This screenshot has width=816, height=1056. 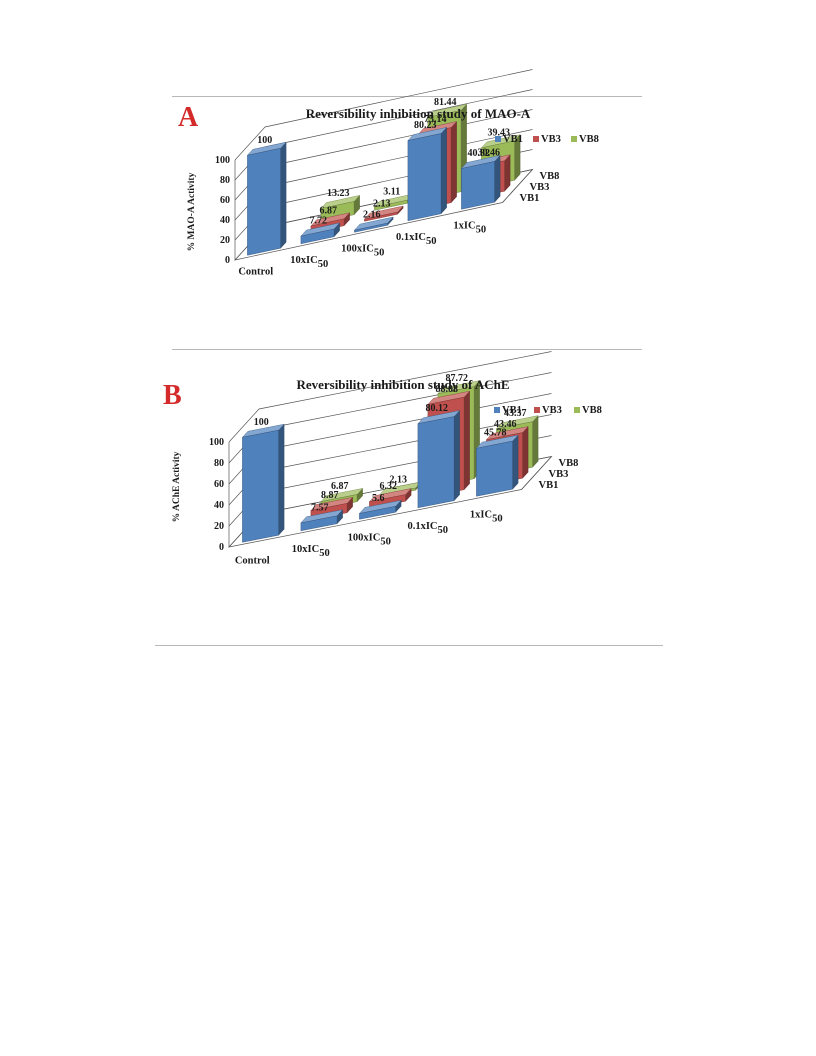 I want to click on chart-b-legend-label: VB3, so click(x=552, y=410).